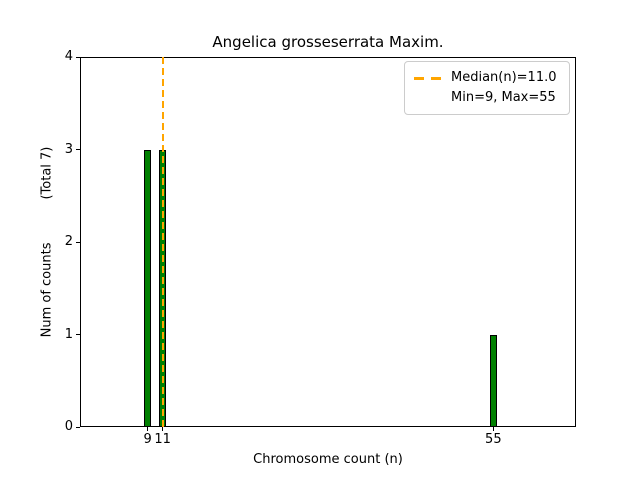 This screenshot has height=480, width=640. What do you see at coordinates (68, 241) in the screenshot?
I see `y-tick-label-2: 2` at bounding box center [68, 241].